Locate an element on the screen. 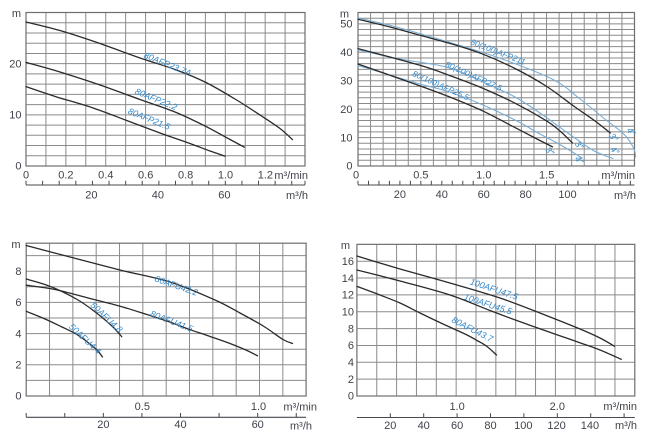 The height and width of the screenshot is (443, 647). svg-text: 50 is located at coordinates (346, 25).